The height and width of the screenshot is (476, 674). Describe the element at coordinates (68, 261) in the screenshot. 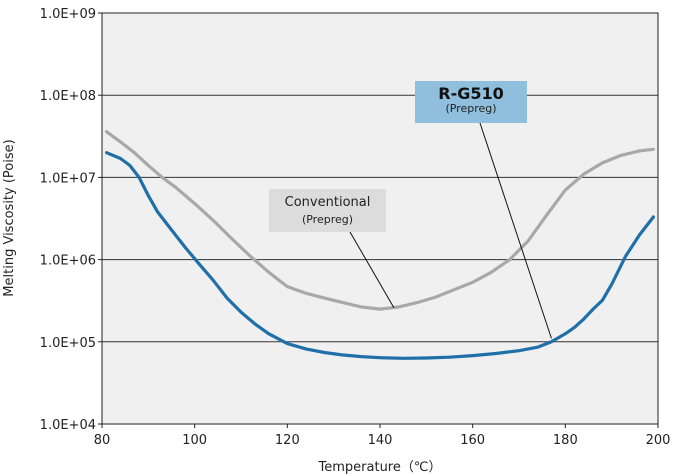

I see `y-tick-label: 1.0E+06` at that location.